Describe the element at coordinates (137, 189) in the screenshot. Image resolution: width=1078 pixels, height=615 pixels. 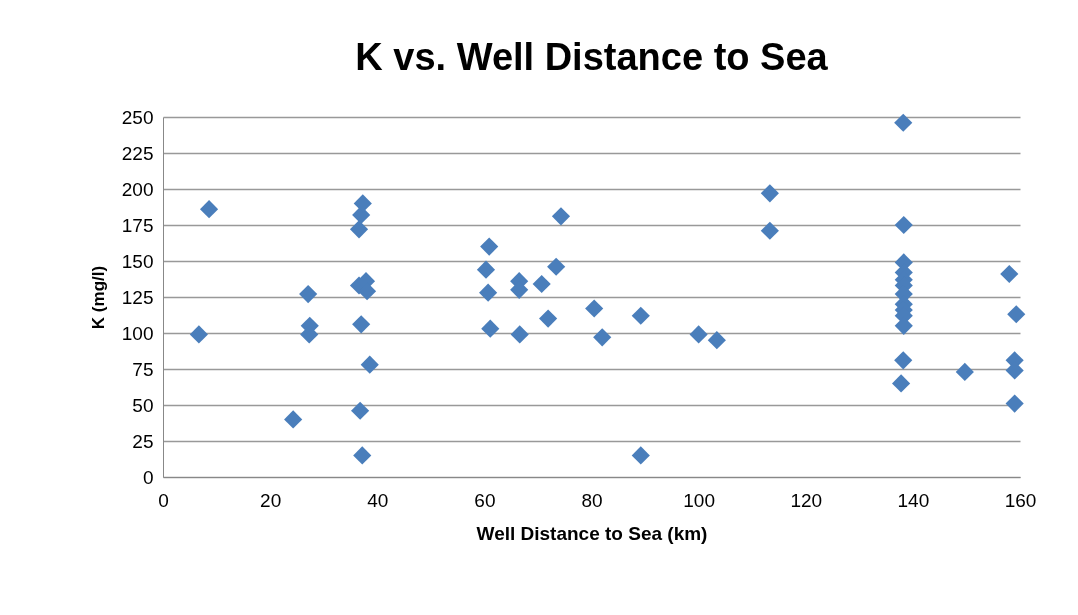
I see `y-tick-label: 200` at that location.